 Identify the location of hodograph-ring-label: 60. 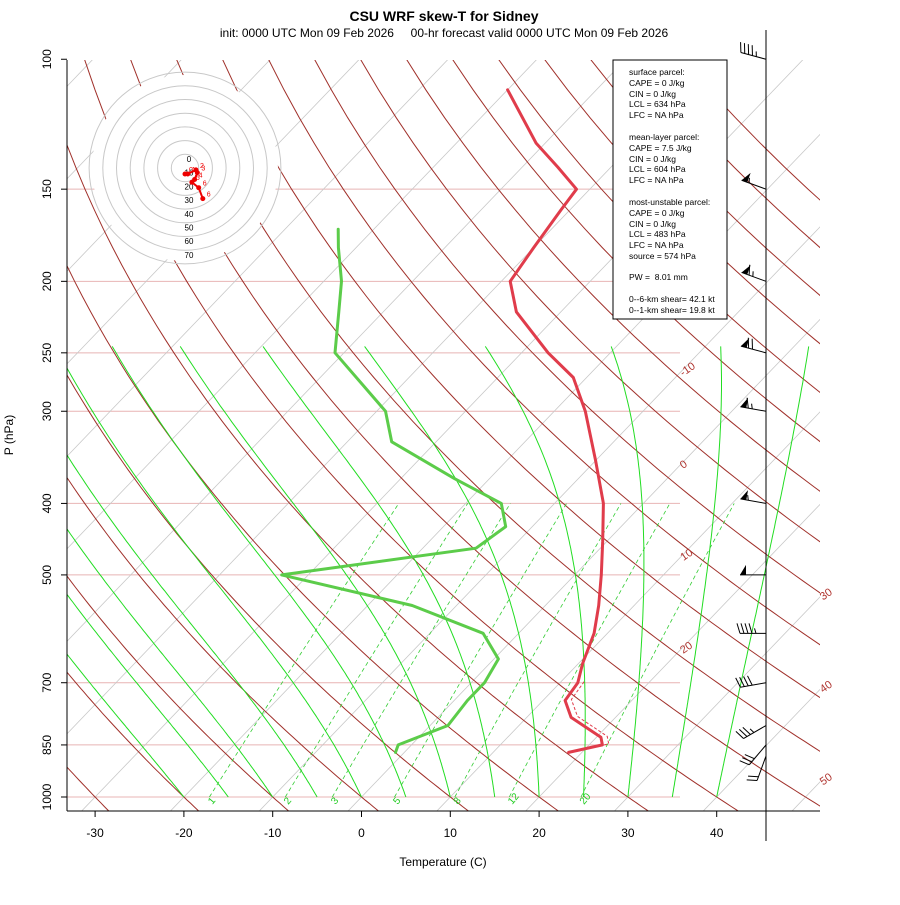
(189, 241).